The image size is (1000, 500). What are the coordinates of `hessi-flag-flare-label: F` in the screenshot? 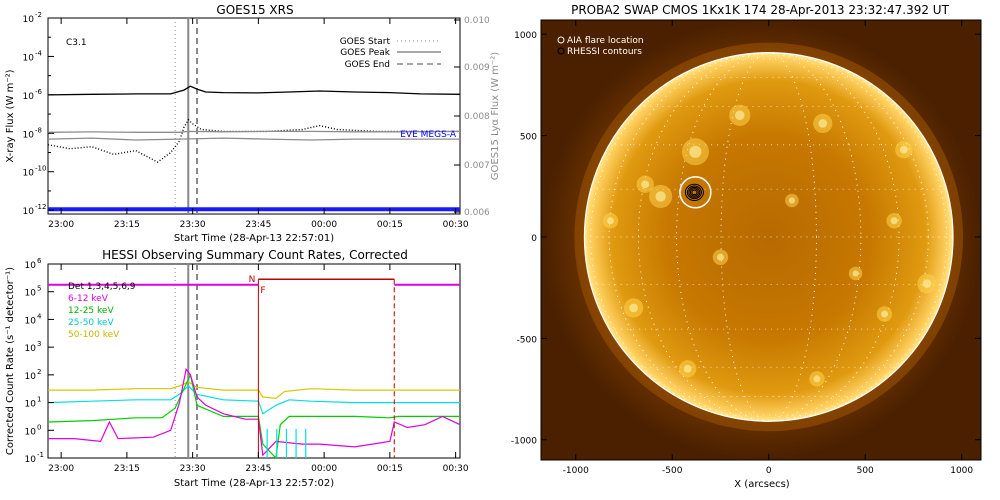 It's located at (262, 291).